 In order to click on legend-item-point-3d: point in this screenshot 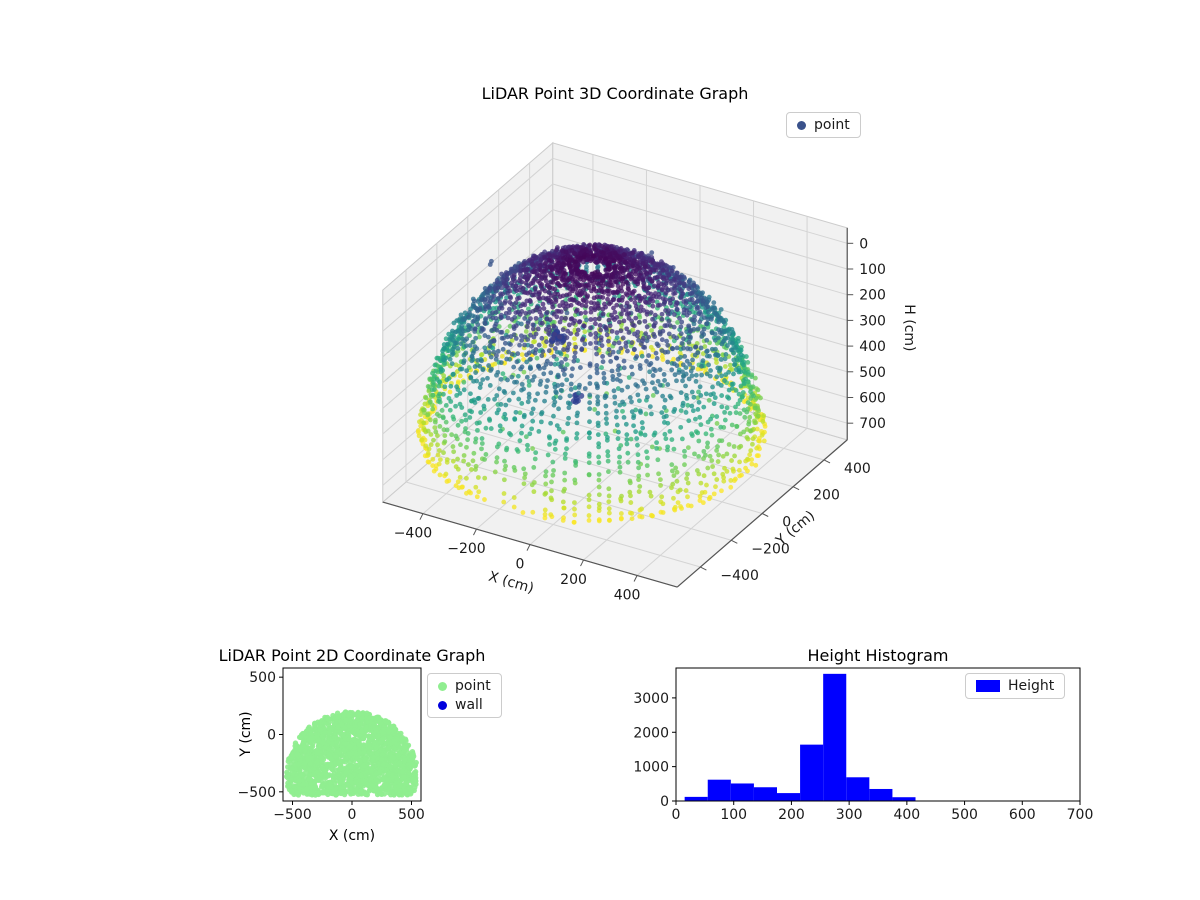, I will do `click(823, 125)`.